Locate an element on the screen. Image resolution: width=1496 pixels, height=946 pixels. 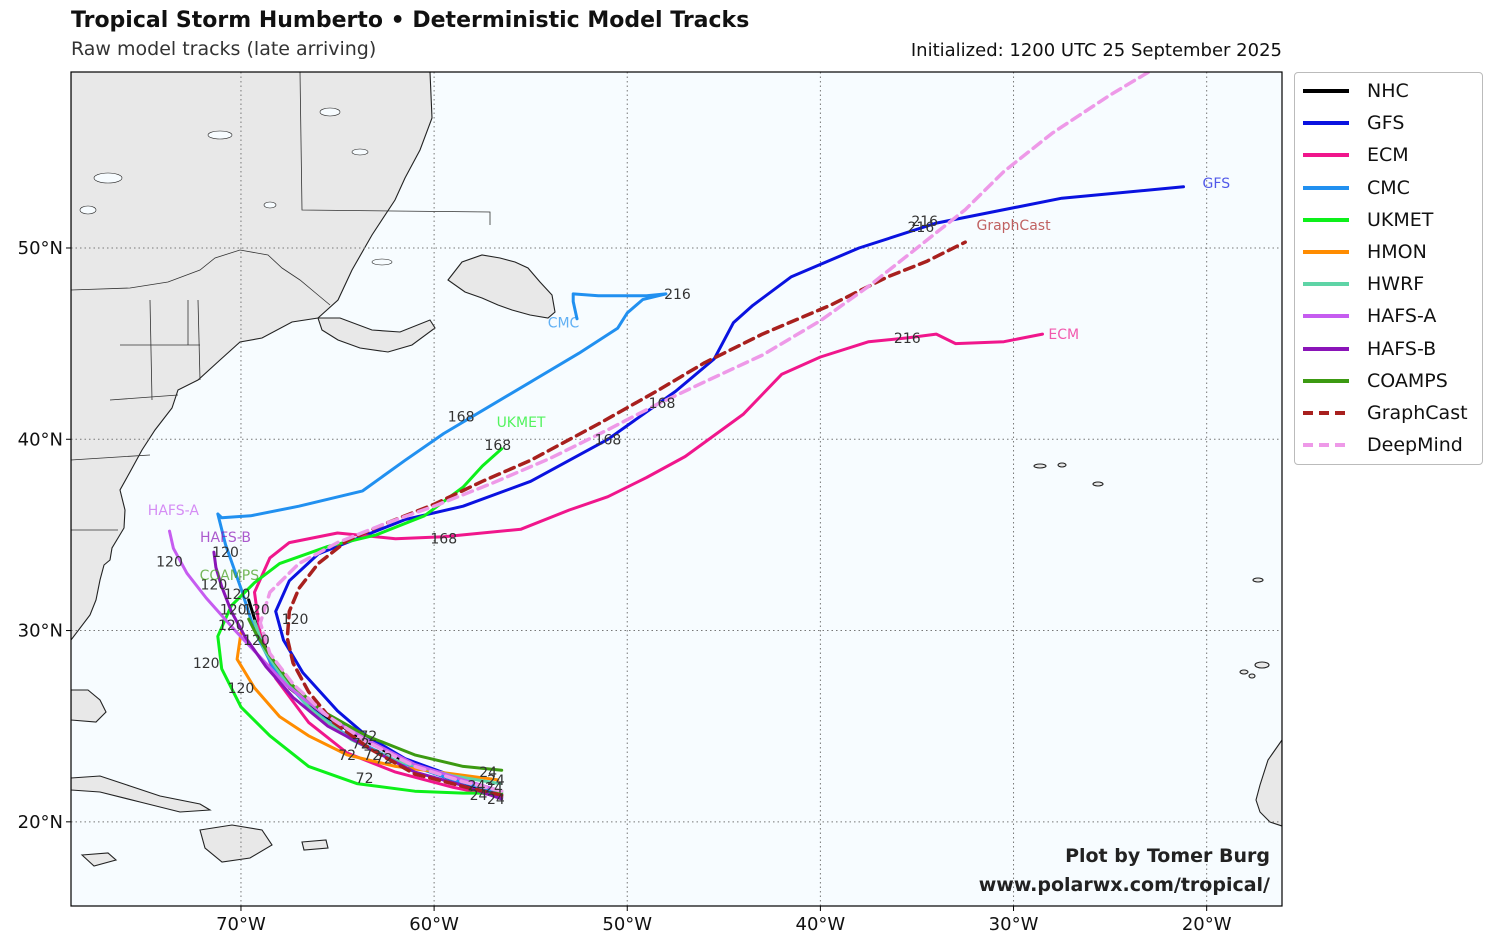
initialized-time: Initialized: 1200 UTC 25 September 2025 is located at coordinates (1096, 50).